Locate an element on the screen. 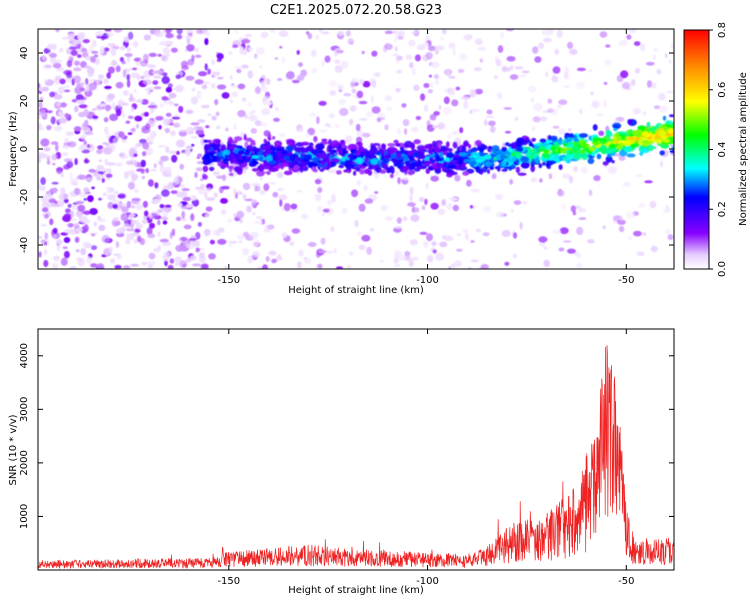 The height and width of the screenshot is (604, 750). x-tick-label: -50 is located at coordinates (626, 280).